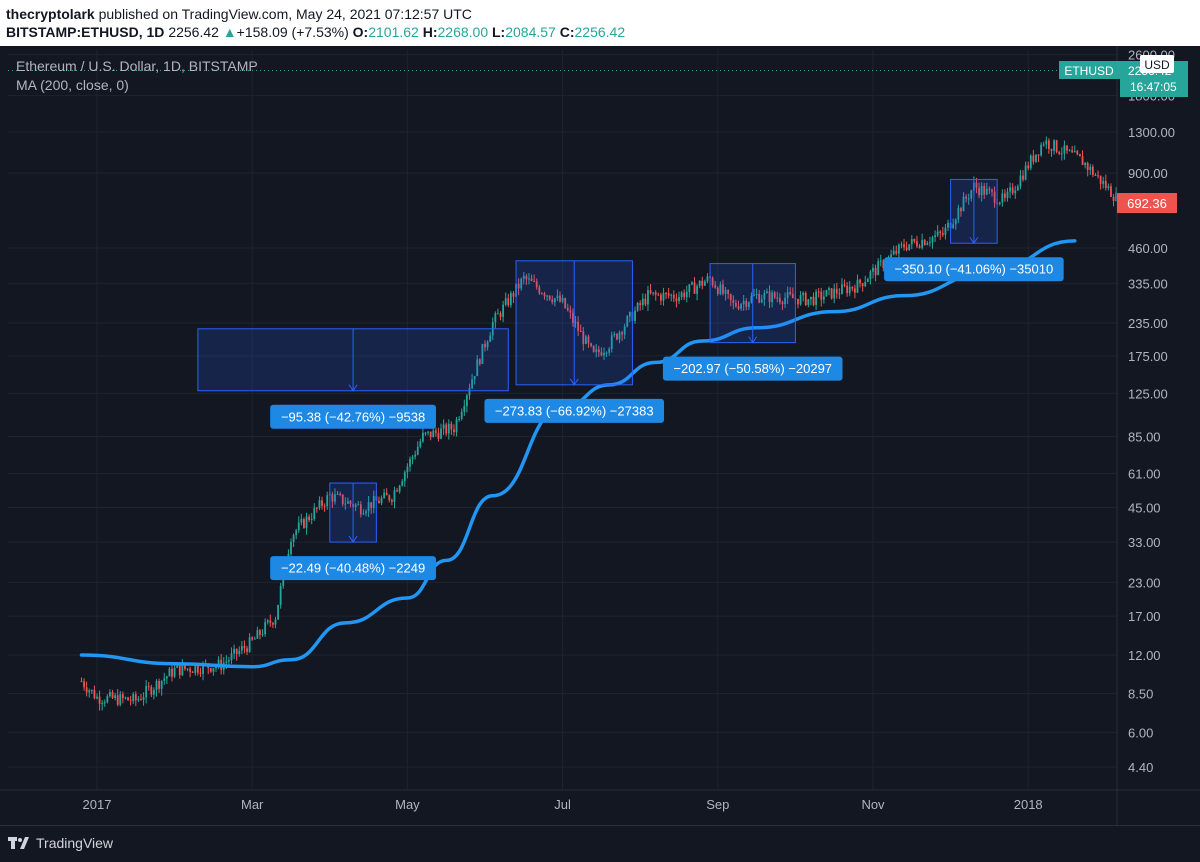  I want to click on price-change: +158.09 (+7.53%), so click(292, 32).